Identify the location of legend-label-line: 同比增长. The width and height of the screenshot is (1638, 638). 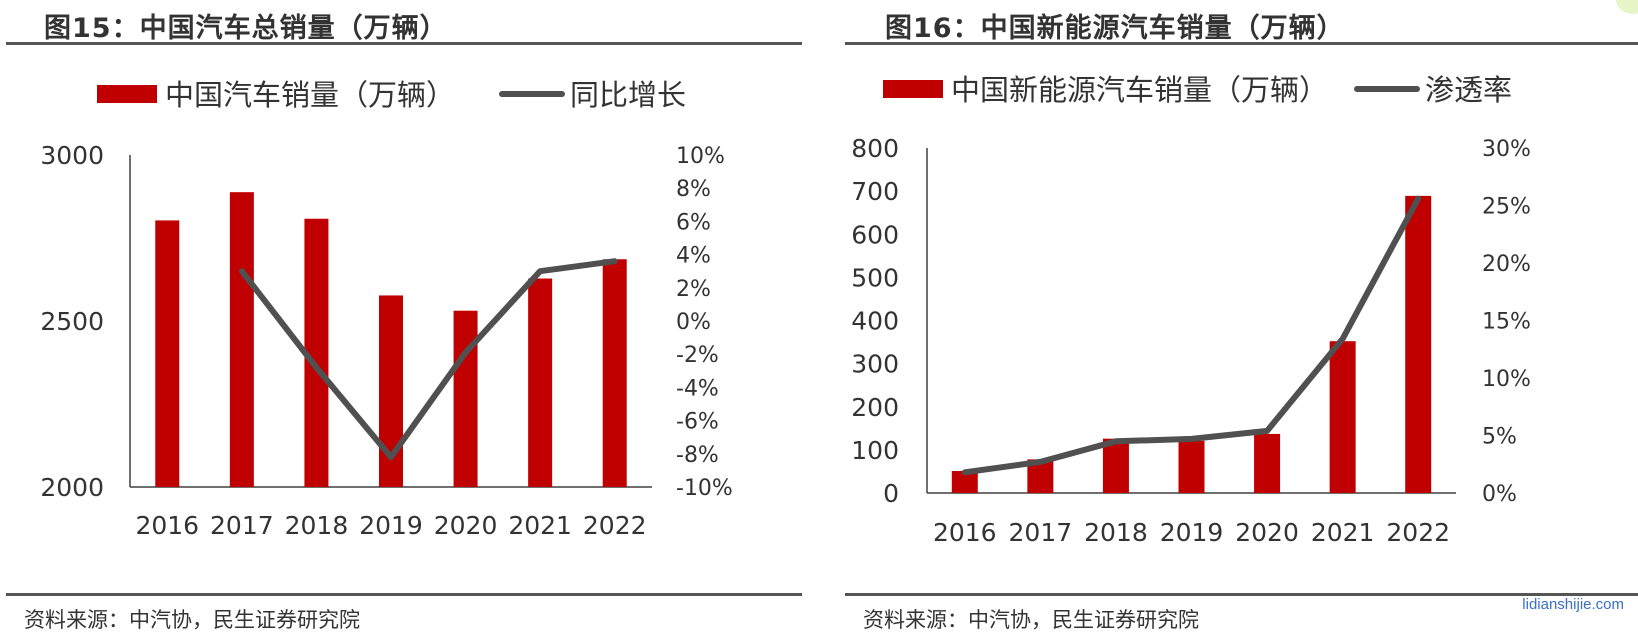
(628, 95).